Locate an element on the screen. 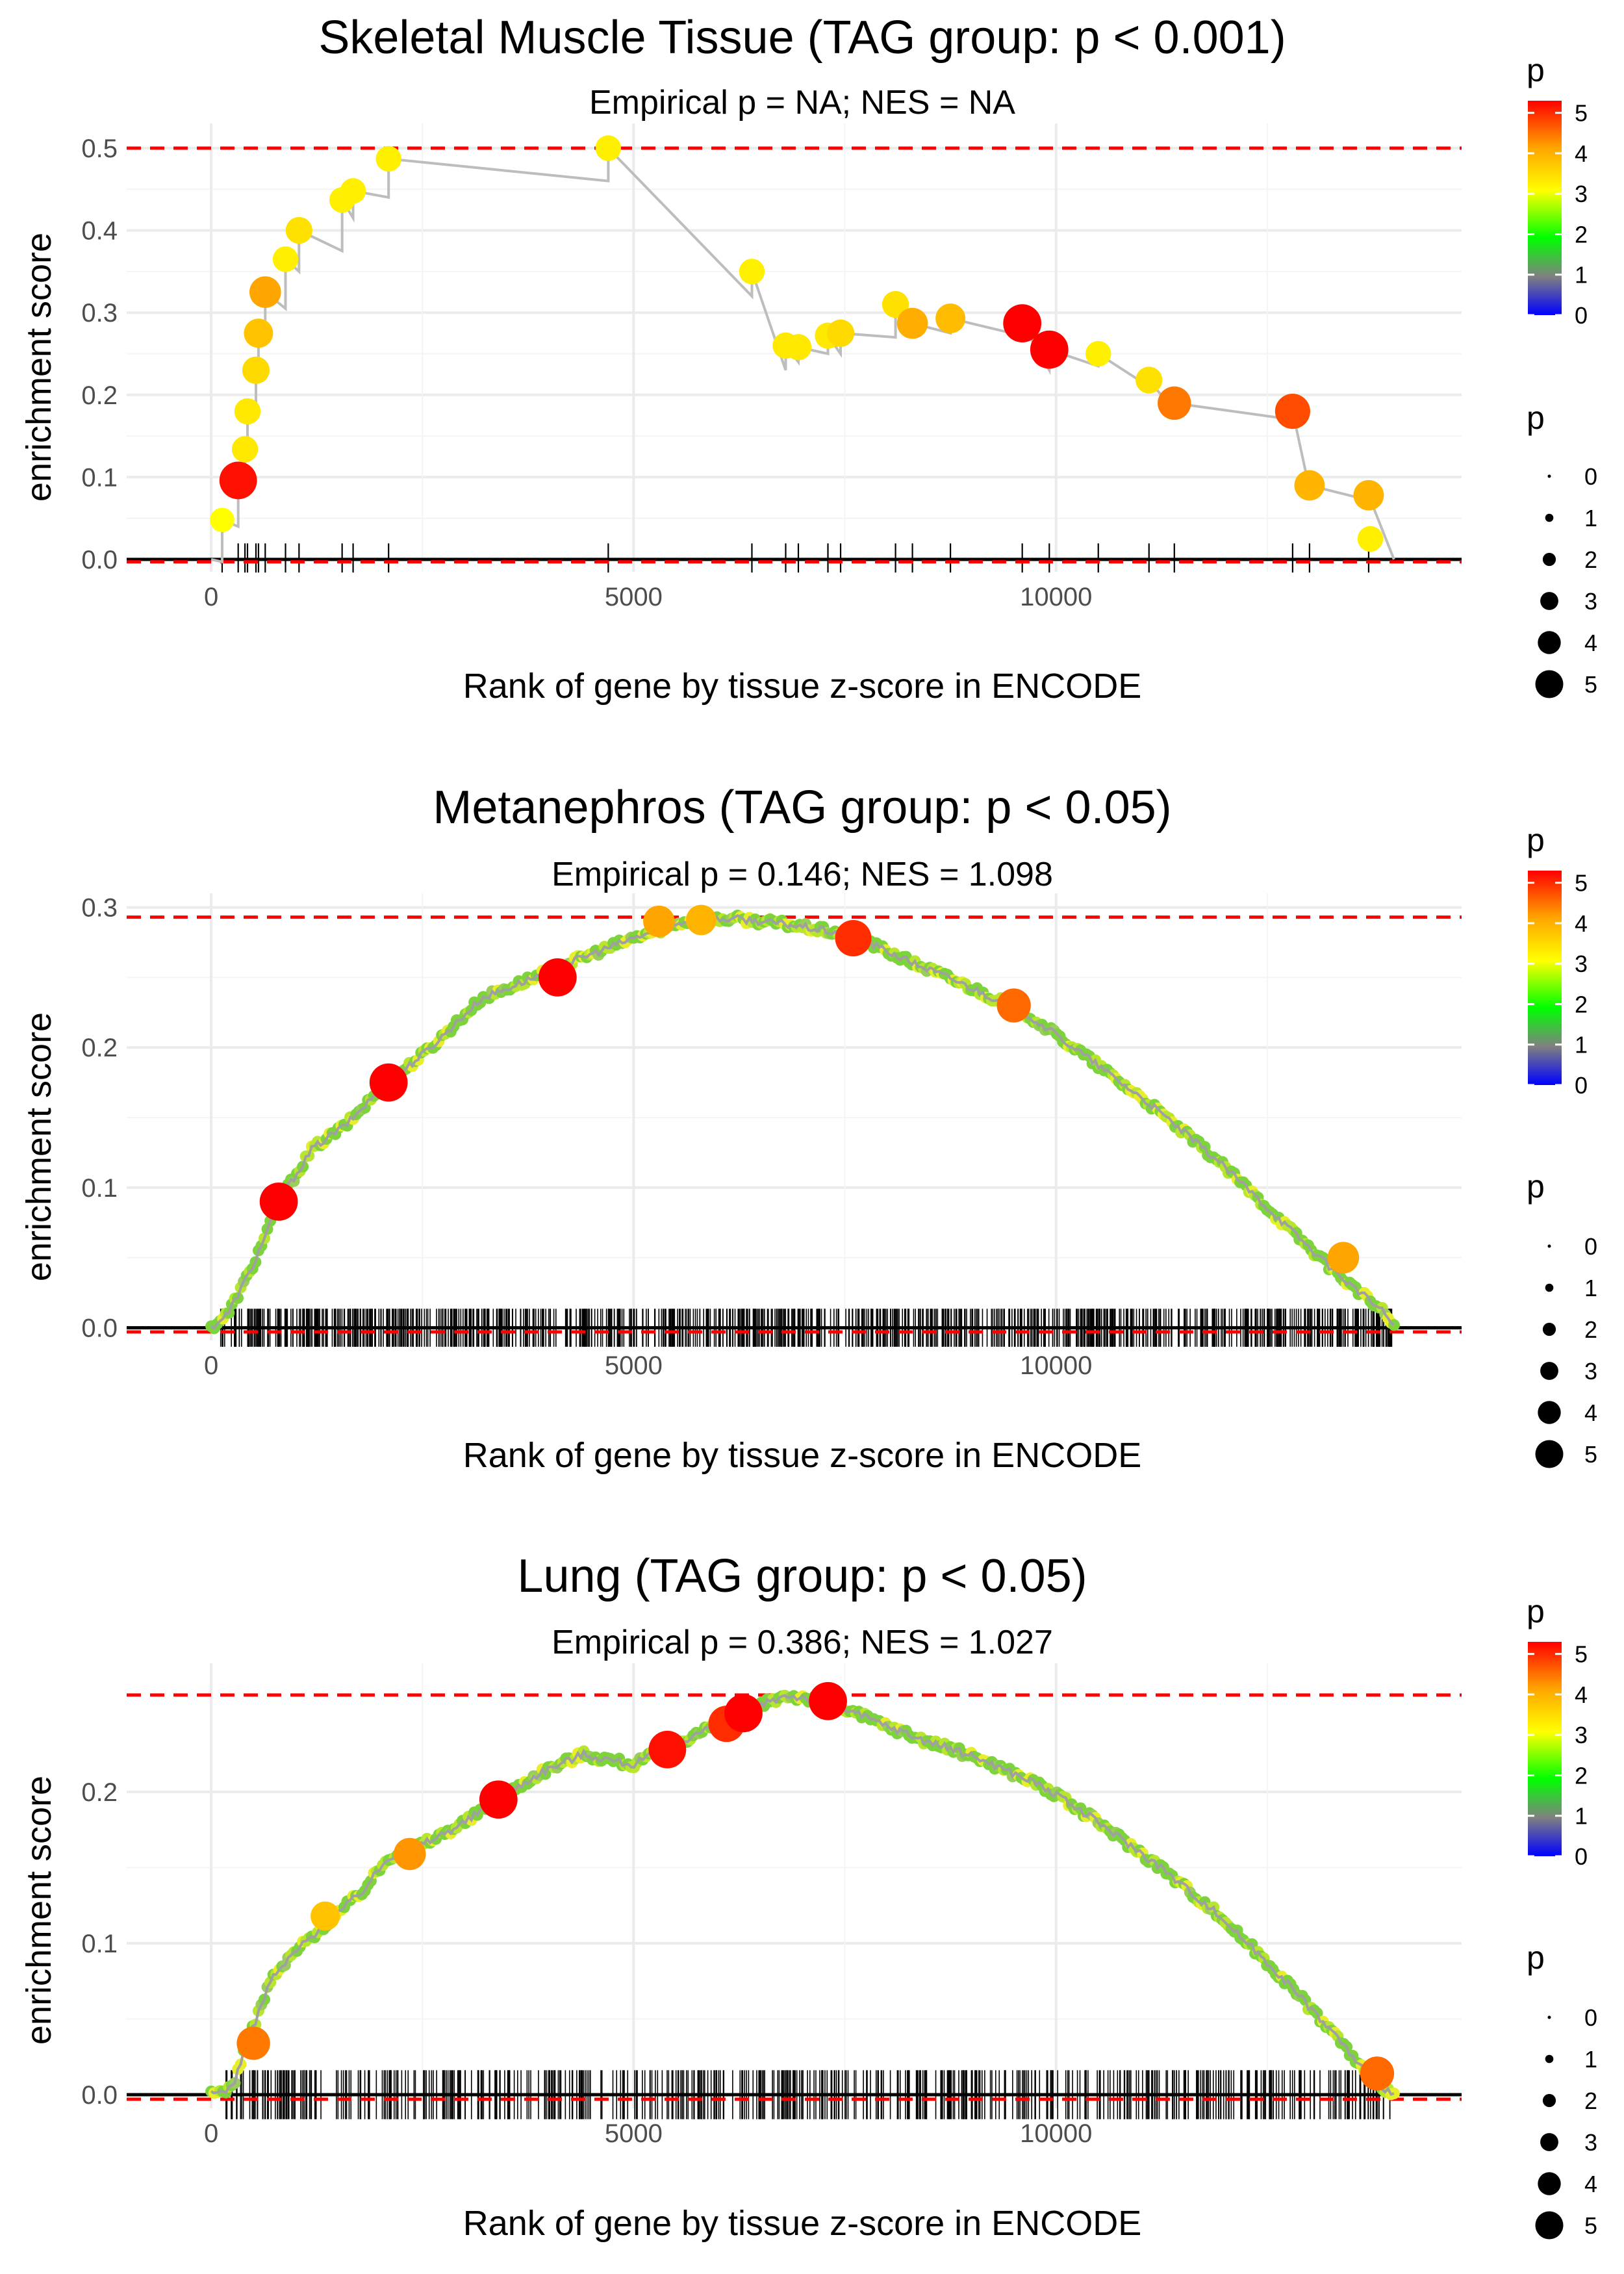 The image size is (1624, 2274). color-legend-label: 3 is located at coordinates (1581, 194).